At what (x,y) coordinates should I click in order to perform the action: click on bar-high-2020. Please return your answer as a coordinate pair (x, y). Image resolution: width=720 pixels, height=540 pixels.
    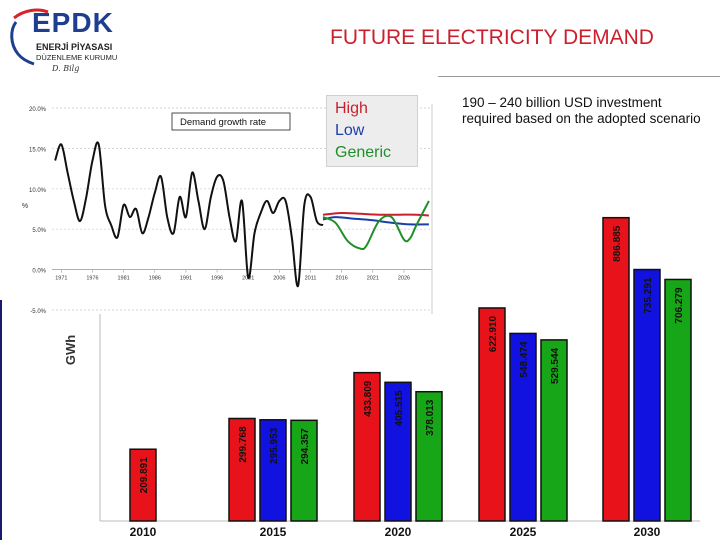
    Looking at the image, I should click on (367, 446).